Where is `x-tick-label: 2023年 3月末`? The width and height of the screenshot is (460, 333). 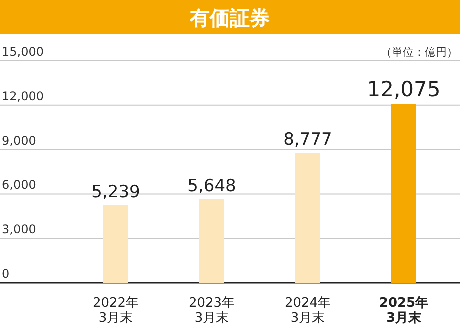
x-tick-label: 2023年 3月末 is located at coordinates (212, 311).